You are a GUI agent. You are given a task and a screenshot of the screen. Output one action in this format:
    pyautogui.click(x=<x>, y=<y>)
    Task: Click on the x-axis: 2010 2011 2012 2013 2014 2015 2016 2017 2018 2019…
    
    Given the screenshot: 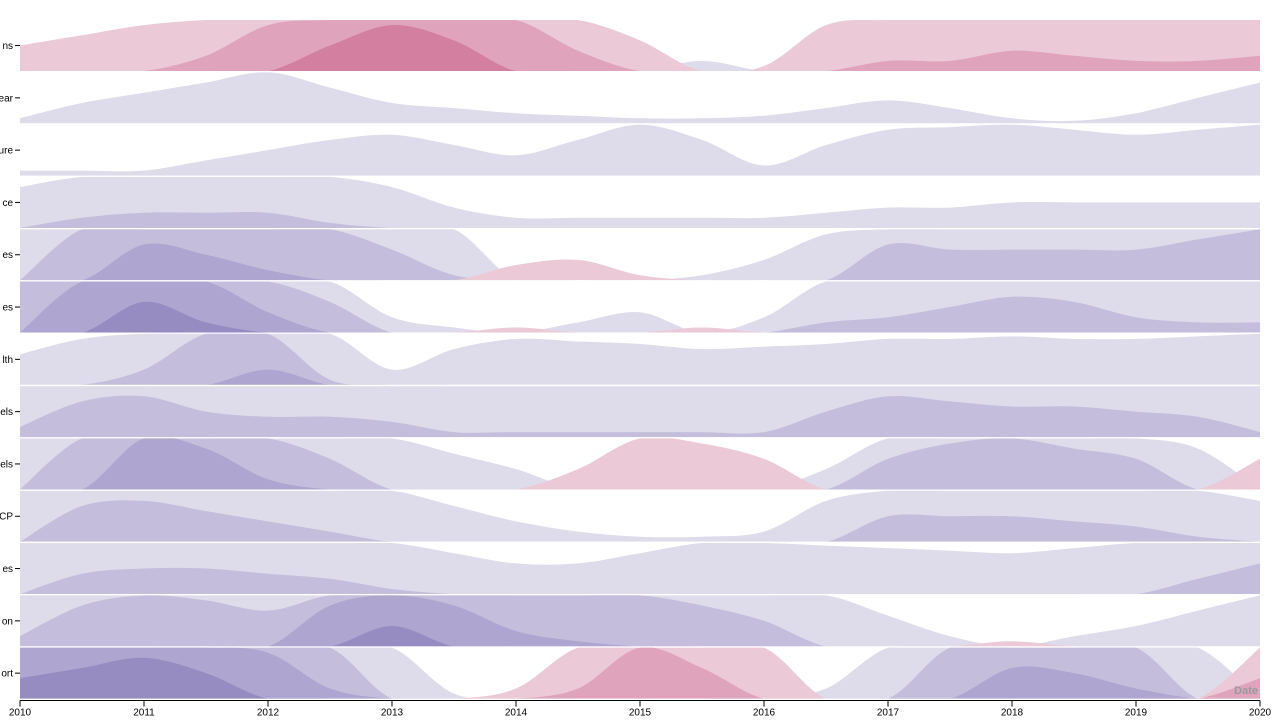 What is the action you would take?
    pyautogui.click(x=640, y=709)
    